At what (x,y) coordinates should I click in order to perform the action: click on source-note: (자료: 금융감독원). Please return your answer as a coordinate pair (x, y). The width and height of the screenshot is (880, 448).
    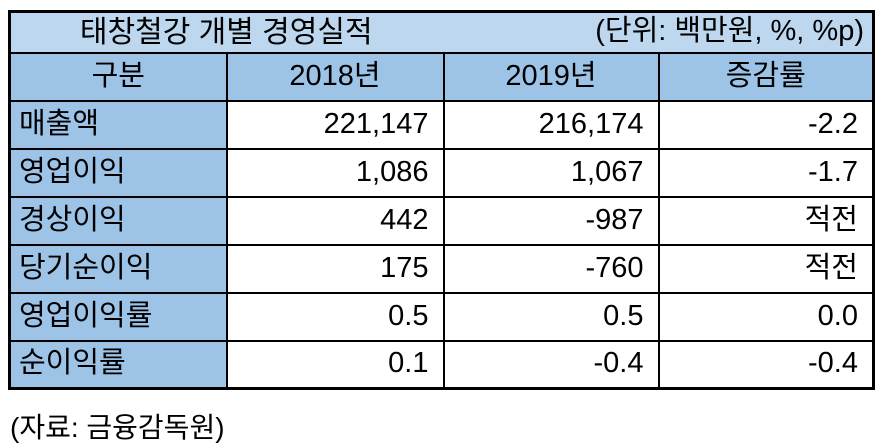
    Looking at the image, I should click on (117, 427).